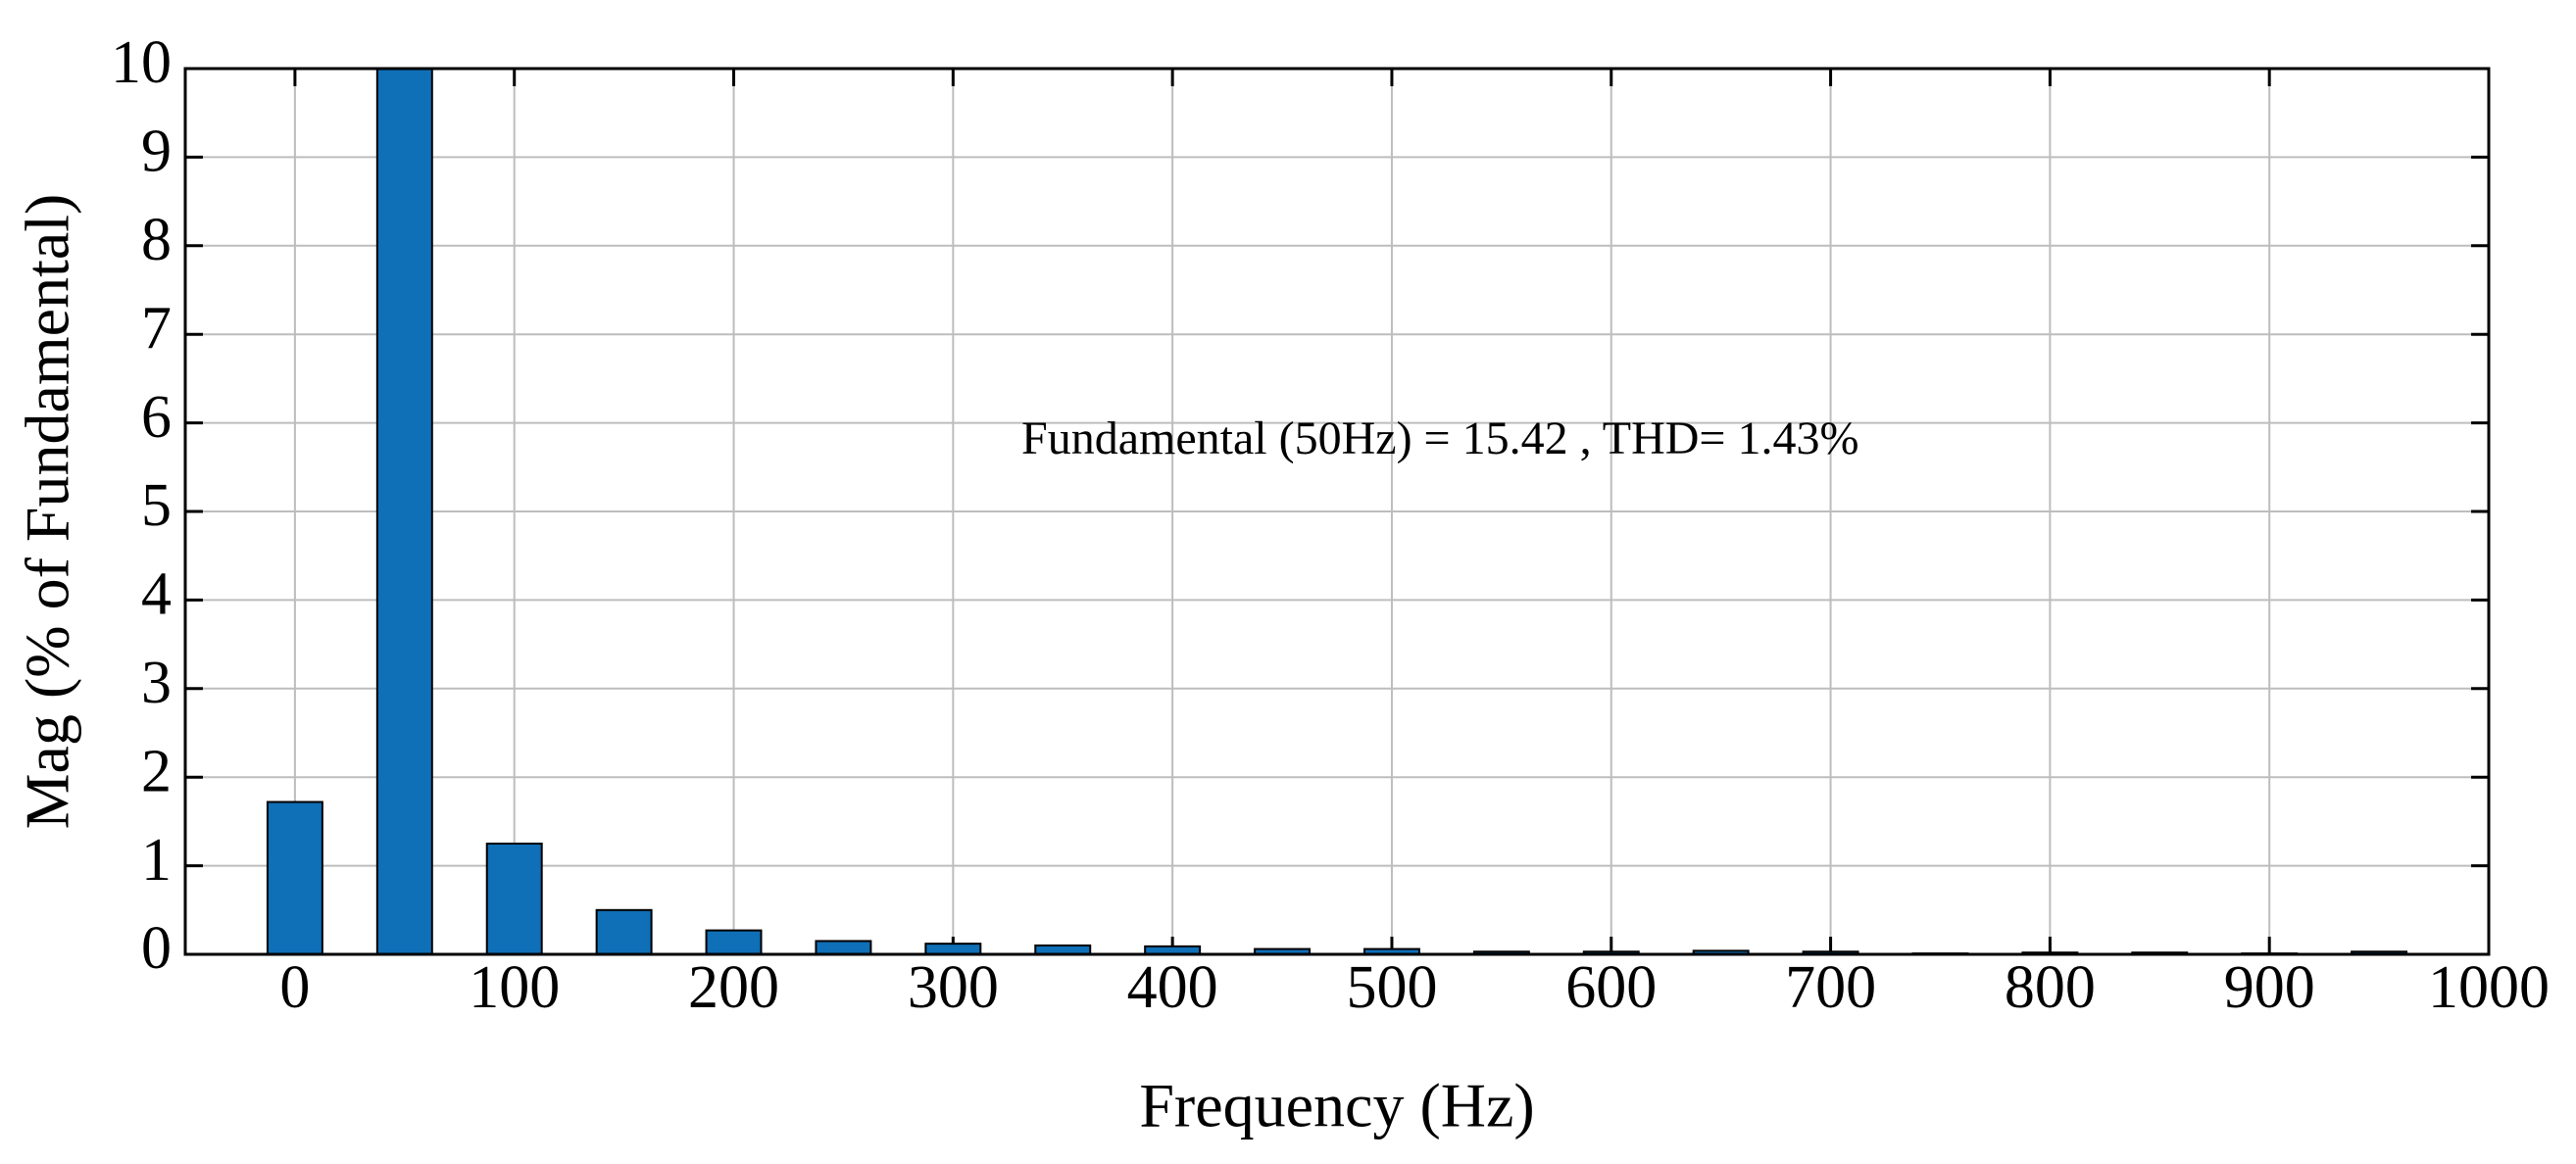 The width and height of the screenshot is (2576, 1164). Describe the element at coordinates (156, 771) in the screenshot. I see `y-tick-label: 2` at that location.